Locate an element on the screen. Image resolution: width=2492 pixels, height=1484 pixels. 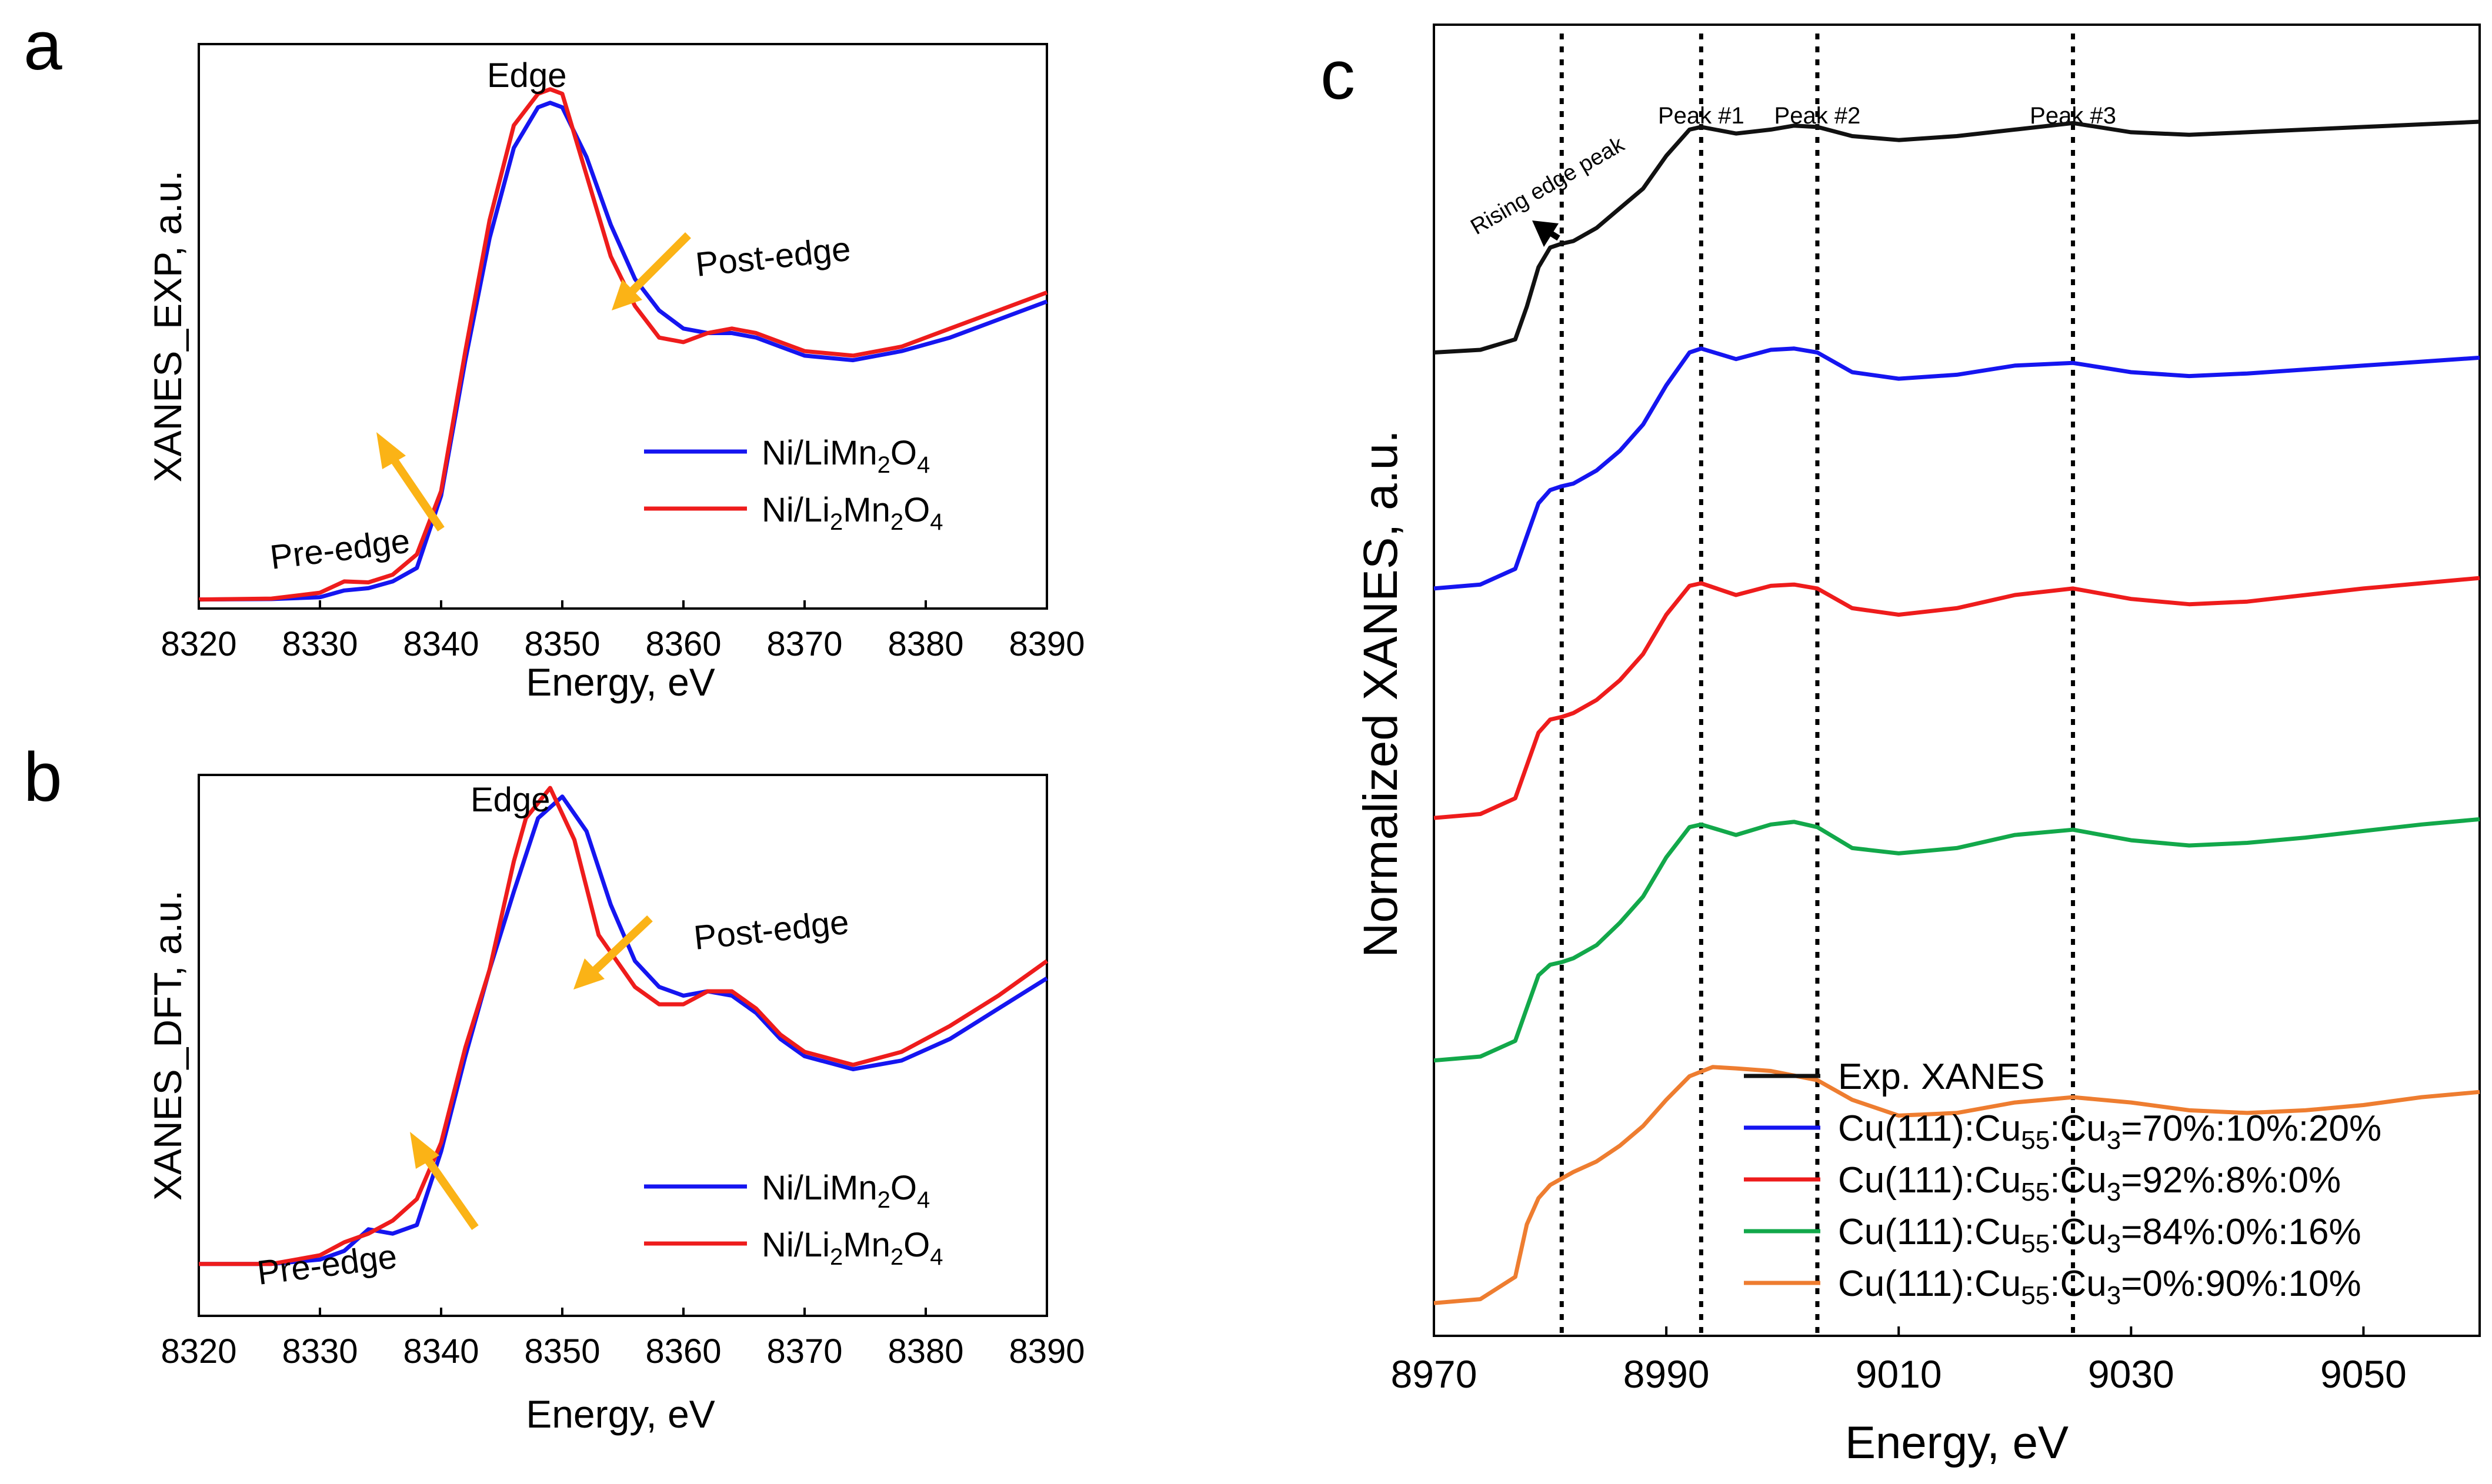
panel-c-legend-label-green: Cu(111):Cu55:Cu3=84%:0%:16% is located at coordinates (2099, 1235).